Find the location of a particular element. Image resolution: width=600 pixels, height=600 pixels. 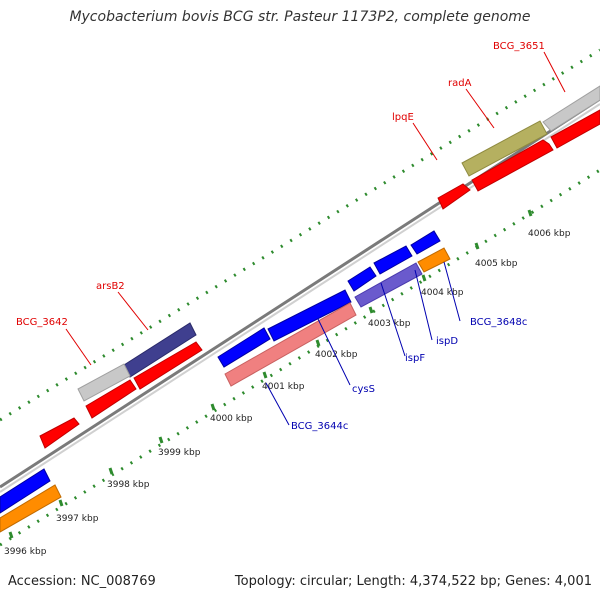

leader-cysS is located at coordinates (334, 352).